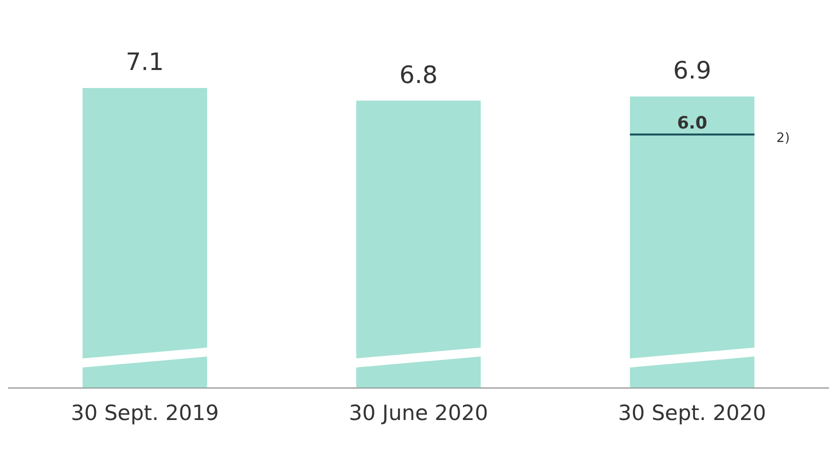 The width and height of the screenshot is (837, 449). I want to click on annotation: 2), so click(783, 138).